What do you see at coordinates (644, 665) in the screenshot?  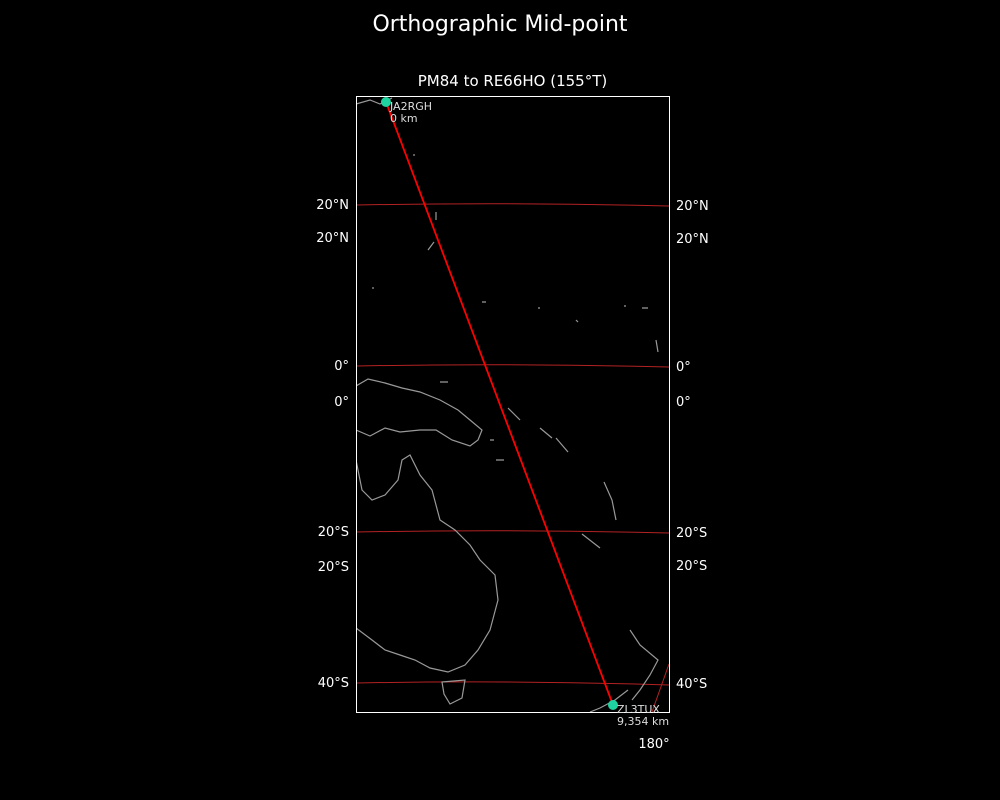 I see `new-zealand-north` at bounding box center [644, 665].